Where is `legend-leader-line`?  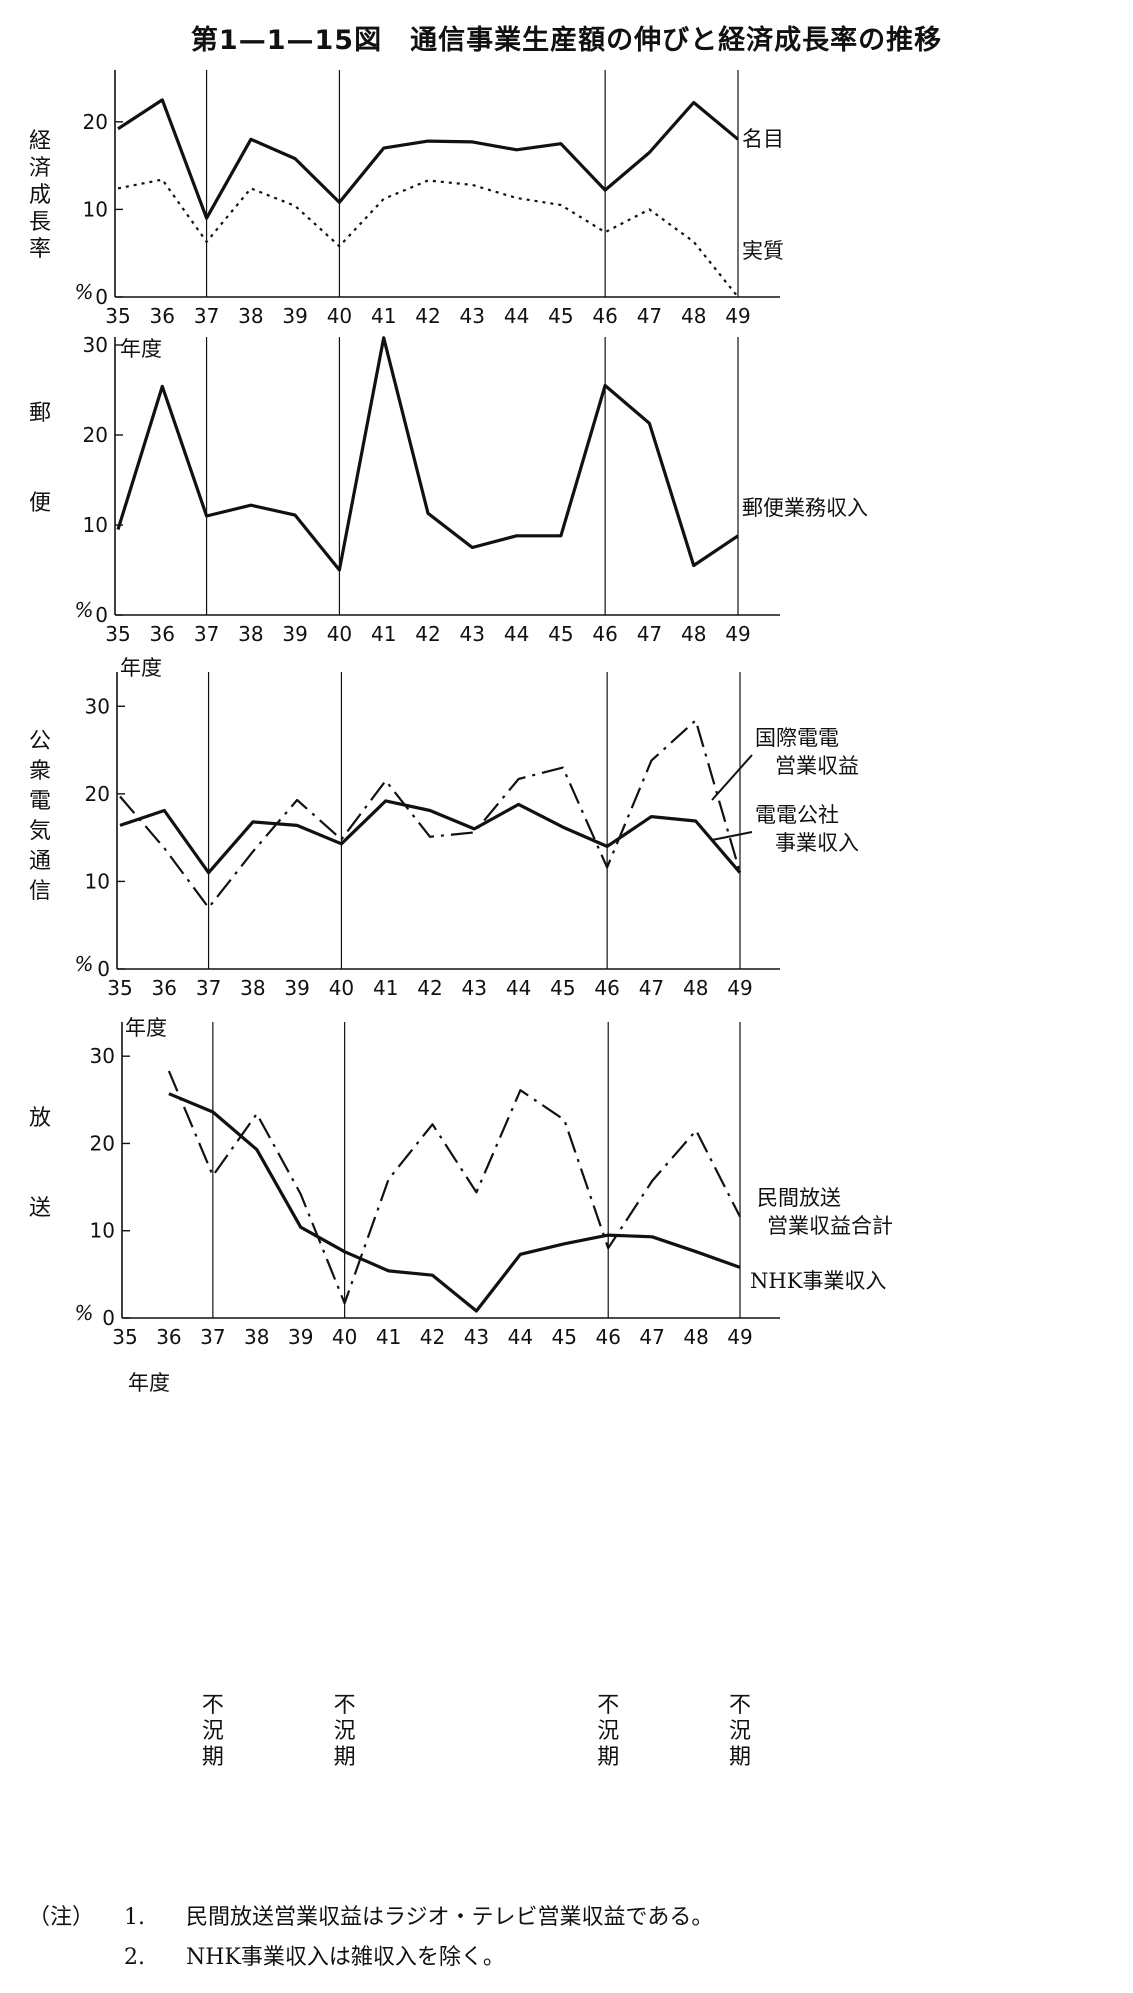 legend-leader-line is located at coordinates (732, 836).